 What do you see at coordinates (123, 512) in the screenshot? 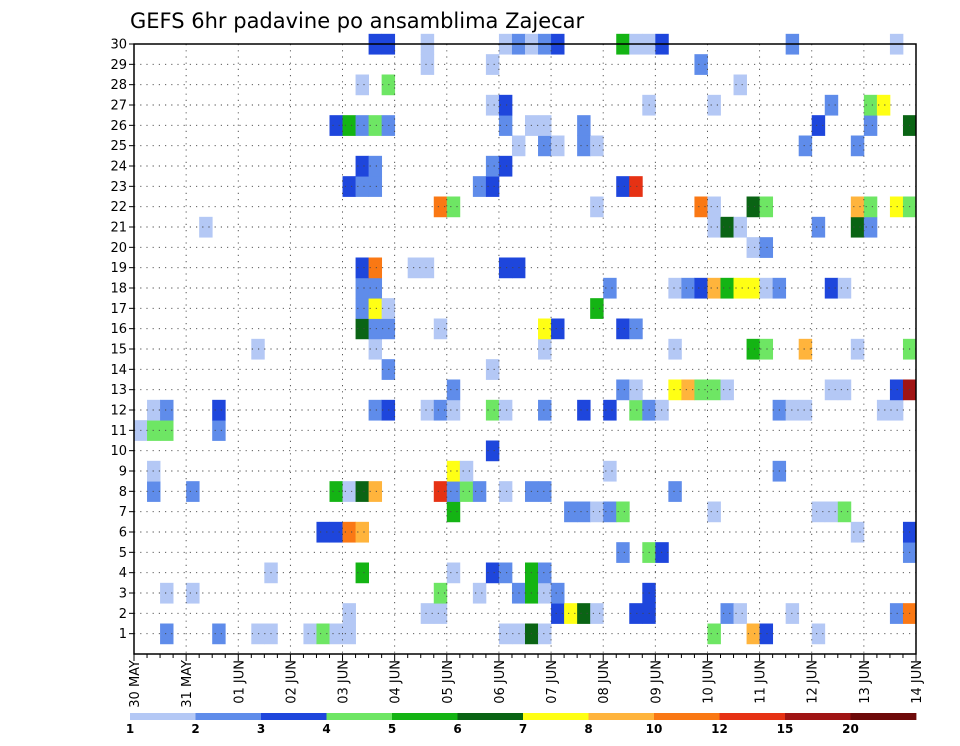
I see `y-tick-label: 7` at bounding box center [123, 512].